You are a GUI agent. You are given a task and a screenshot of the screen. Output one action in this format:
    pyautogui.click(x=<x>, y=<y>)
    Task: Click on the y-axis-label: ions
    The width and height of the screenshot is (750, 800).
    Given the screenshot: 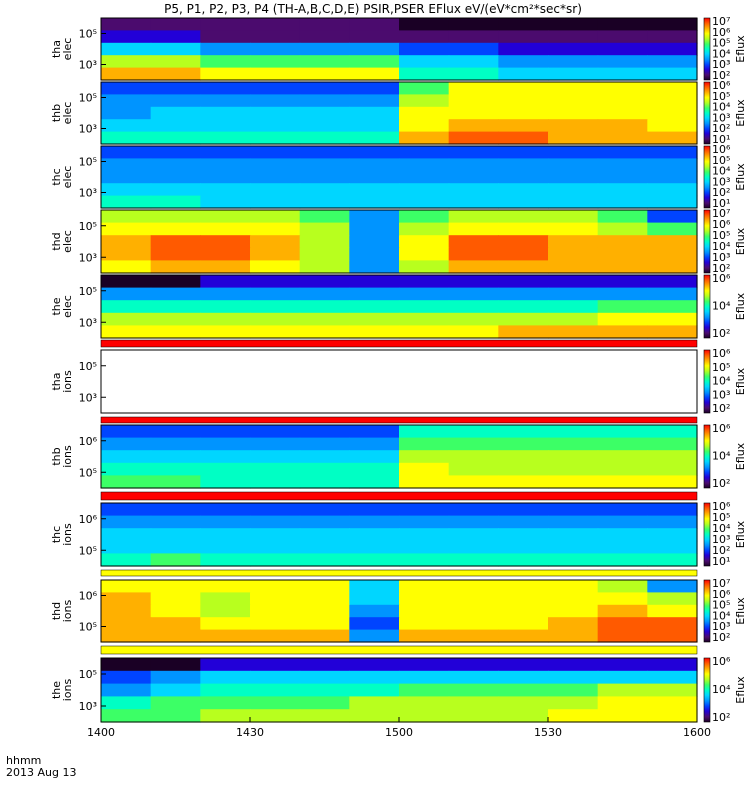 What is the action you would take?
    pyautogui.click(x=67, y=456)
    